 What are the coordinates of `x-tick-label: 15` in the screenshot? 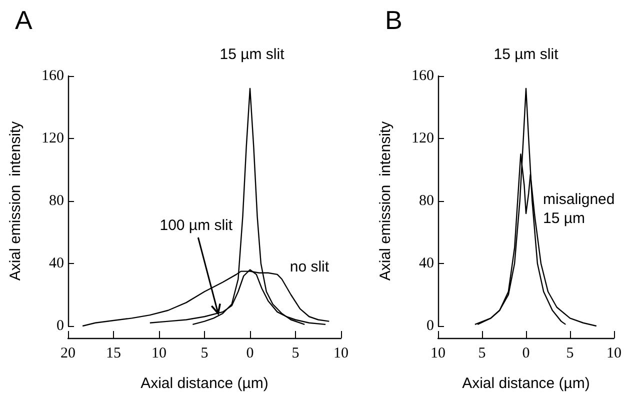 It's located at (113, 354).